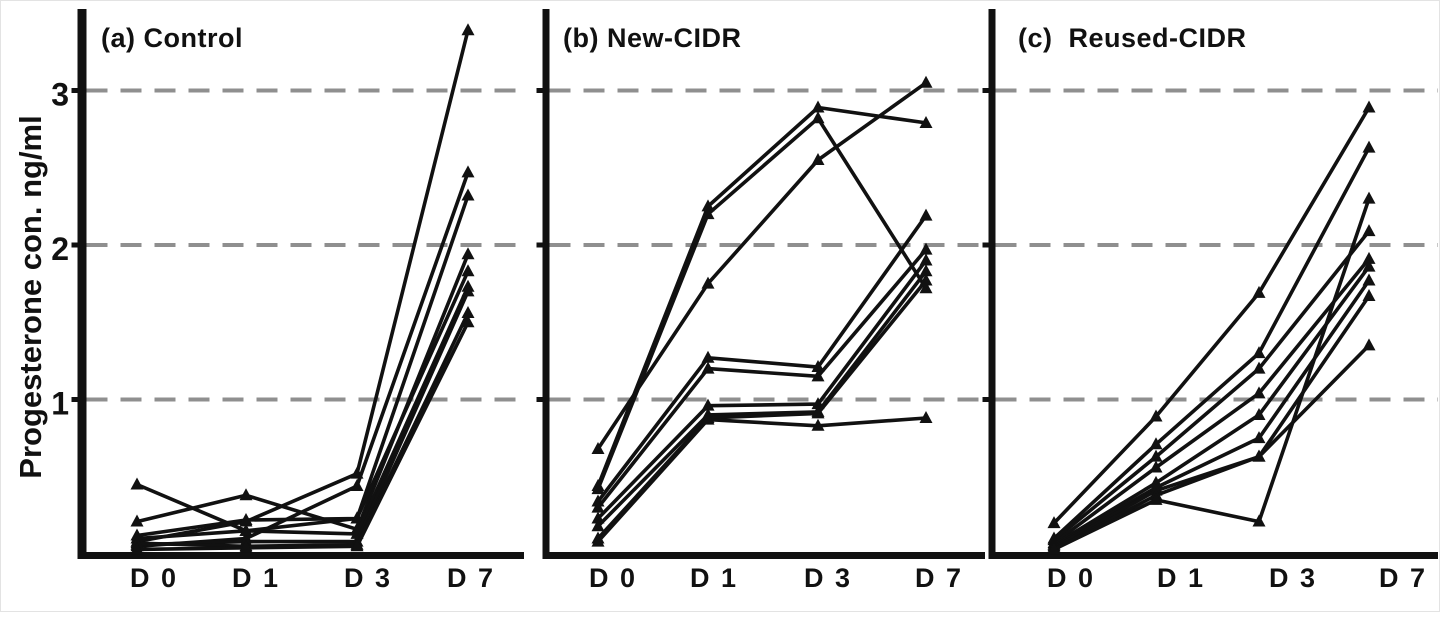  What do you see at coordinates (60, 404) in the screenshot?
I see `y-tick-label: 1` at bounding box center [60, 404].